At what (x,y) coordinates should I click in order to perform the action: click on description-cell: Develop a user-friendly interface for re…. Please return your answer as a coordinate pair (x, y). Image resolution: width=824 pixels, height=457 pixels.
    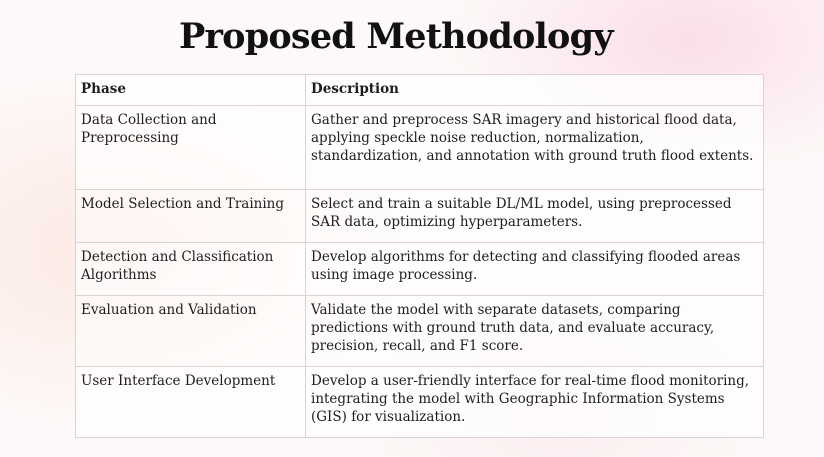
    Looking at the image, I should click on (534, 402).